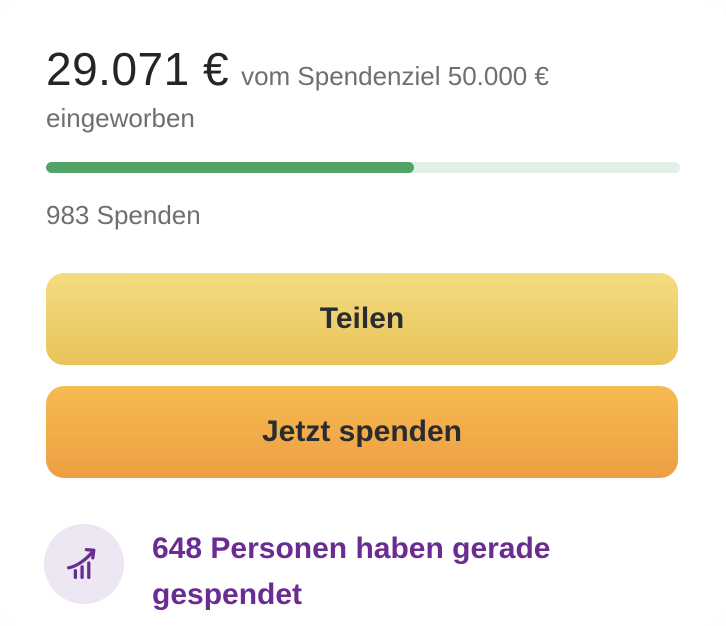  I want to click on goal-text: vom Spendenziel 50.000 €, so click(395, 76).